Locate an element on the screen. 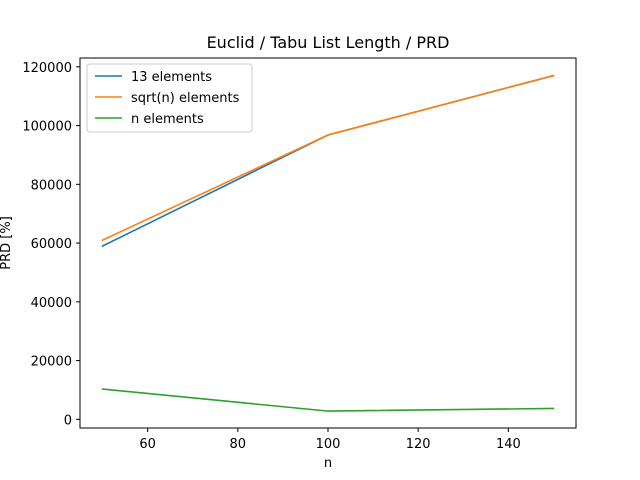 The width and height of the screenshot is (640, 480). y-tick-label: 0 is located at coordinates (68, 420).